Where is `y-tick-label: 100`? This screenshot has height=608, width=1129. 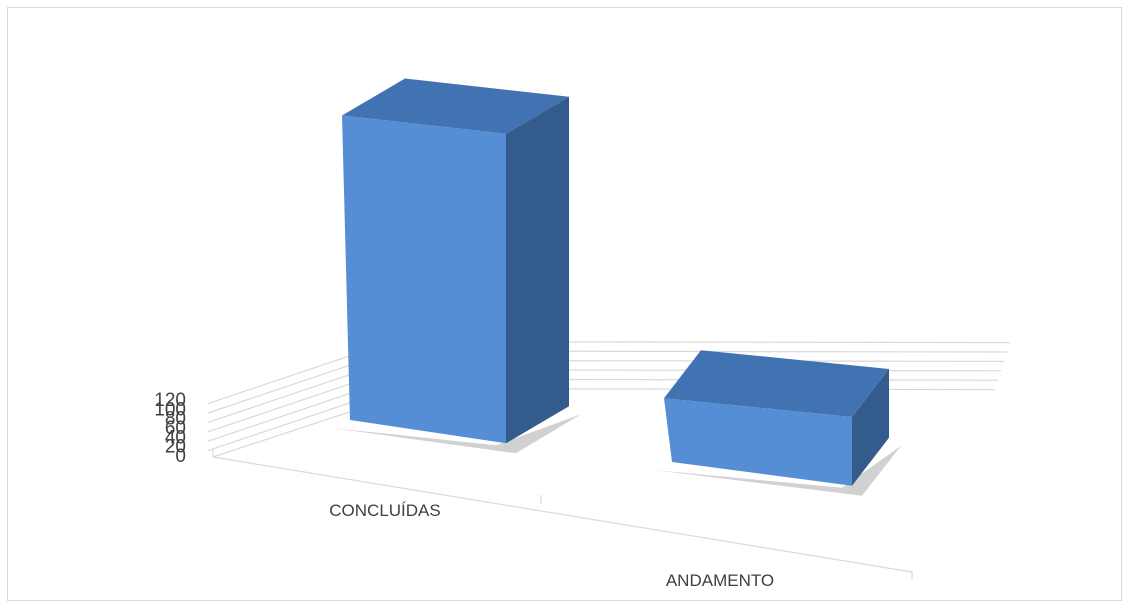
y-tick-label: 100 is located at coordinates (170, 409).